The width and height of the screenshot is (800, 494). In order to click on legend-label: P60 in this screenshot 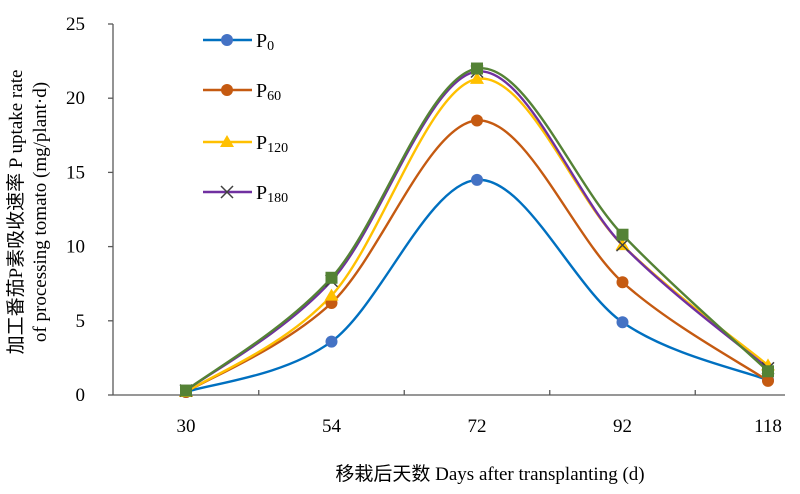, I will do `click(268, 92)`.